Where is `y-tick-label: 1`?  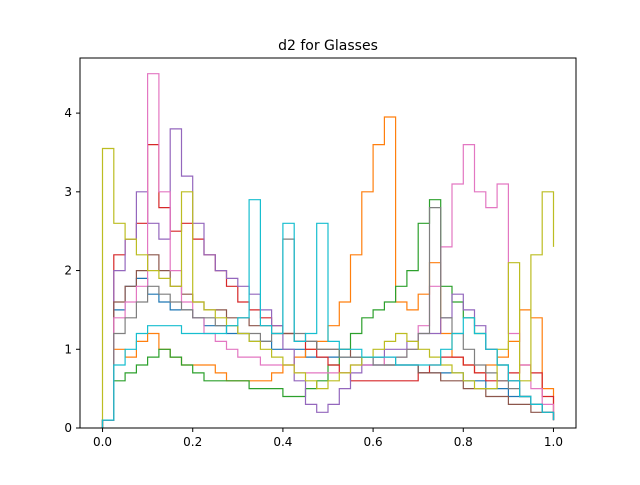 y-tick-label: 1 is located at coordinates (68, 349).